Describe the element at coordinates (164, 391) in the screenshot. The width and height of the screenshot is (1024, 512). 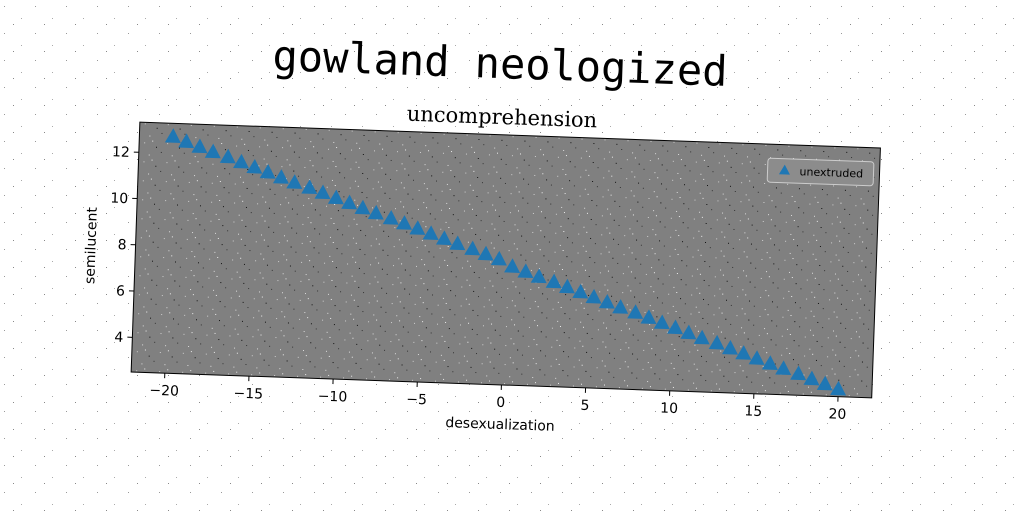
I see `x-tick-label: −20` at that location.